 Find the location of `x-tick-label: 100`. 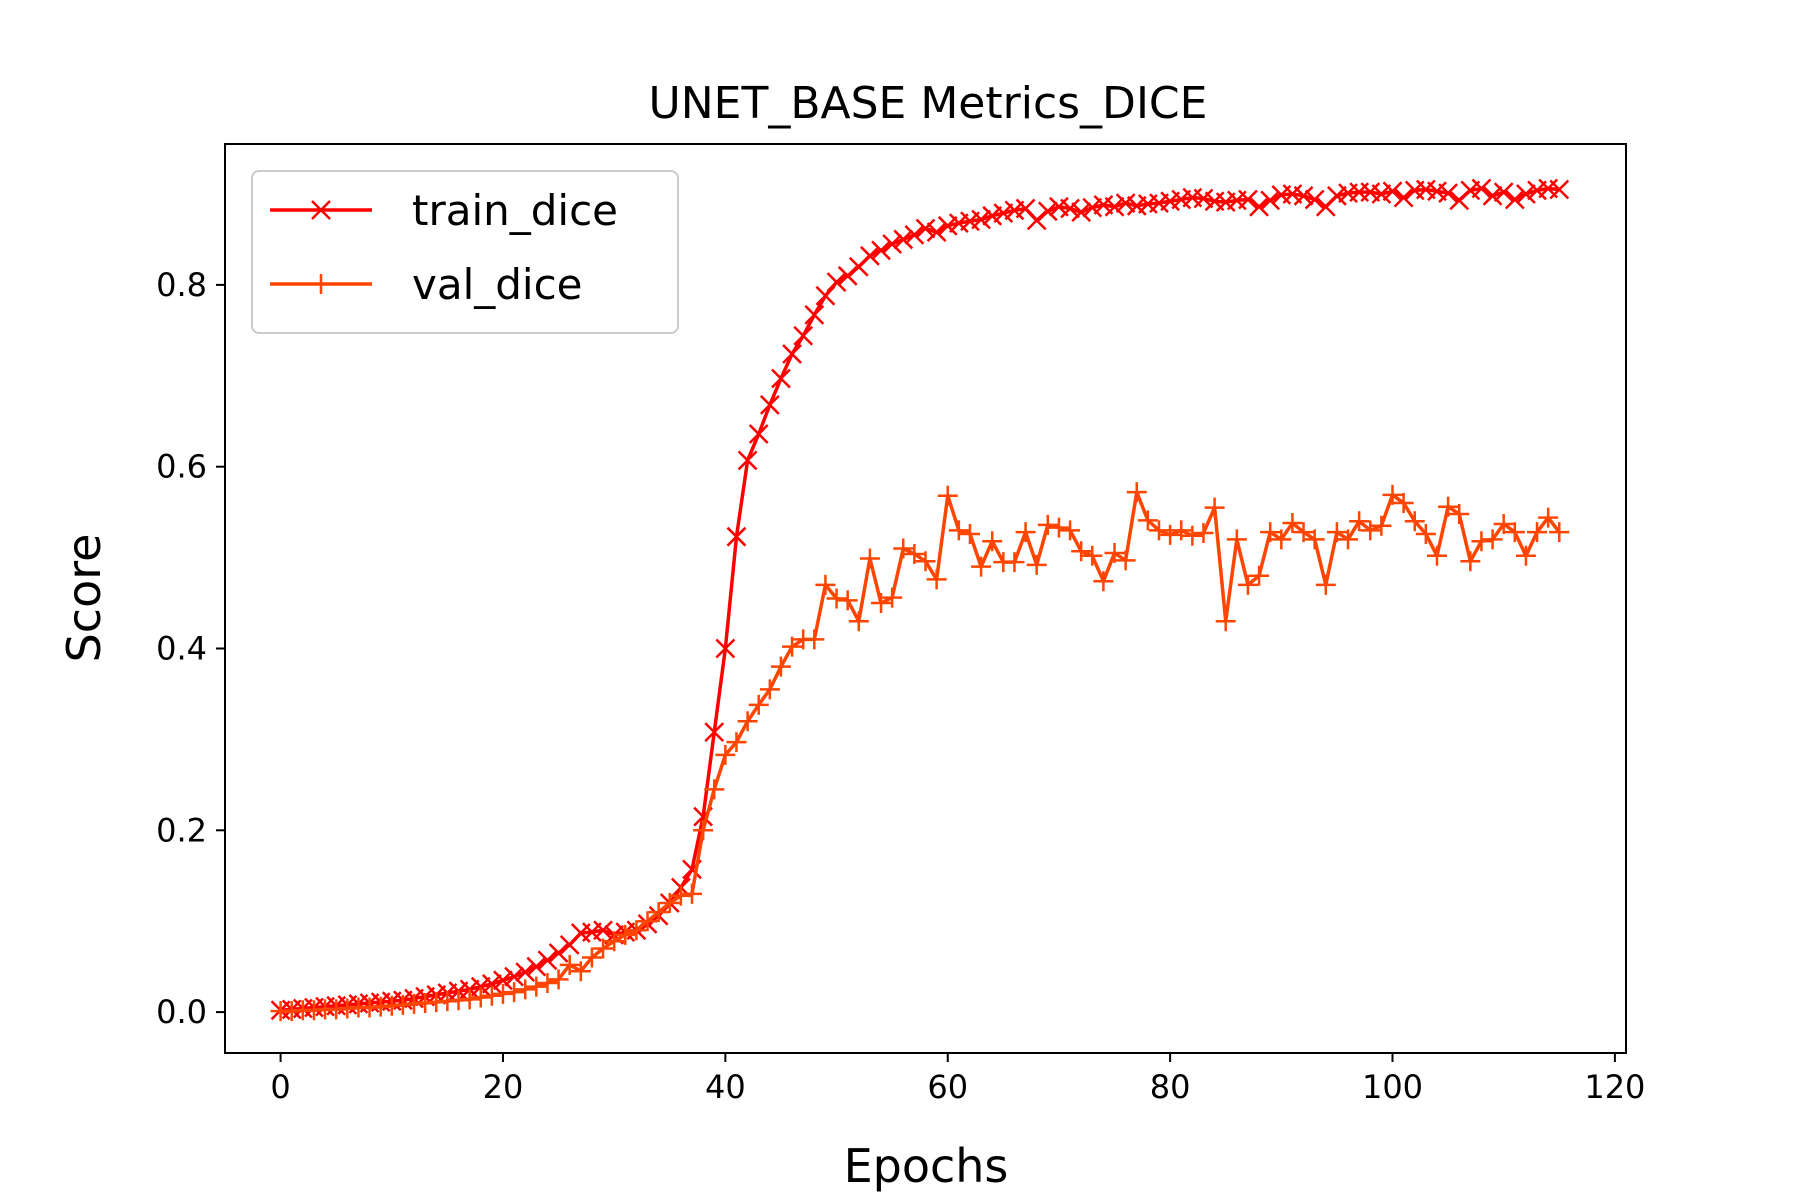

x-tick-label: 100 is located at coordinates (1392, 1087).